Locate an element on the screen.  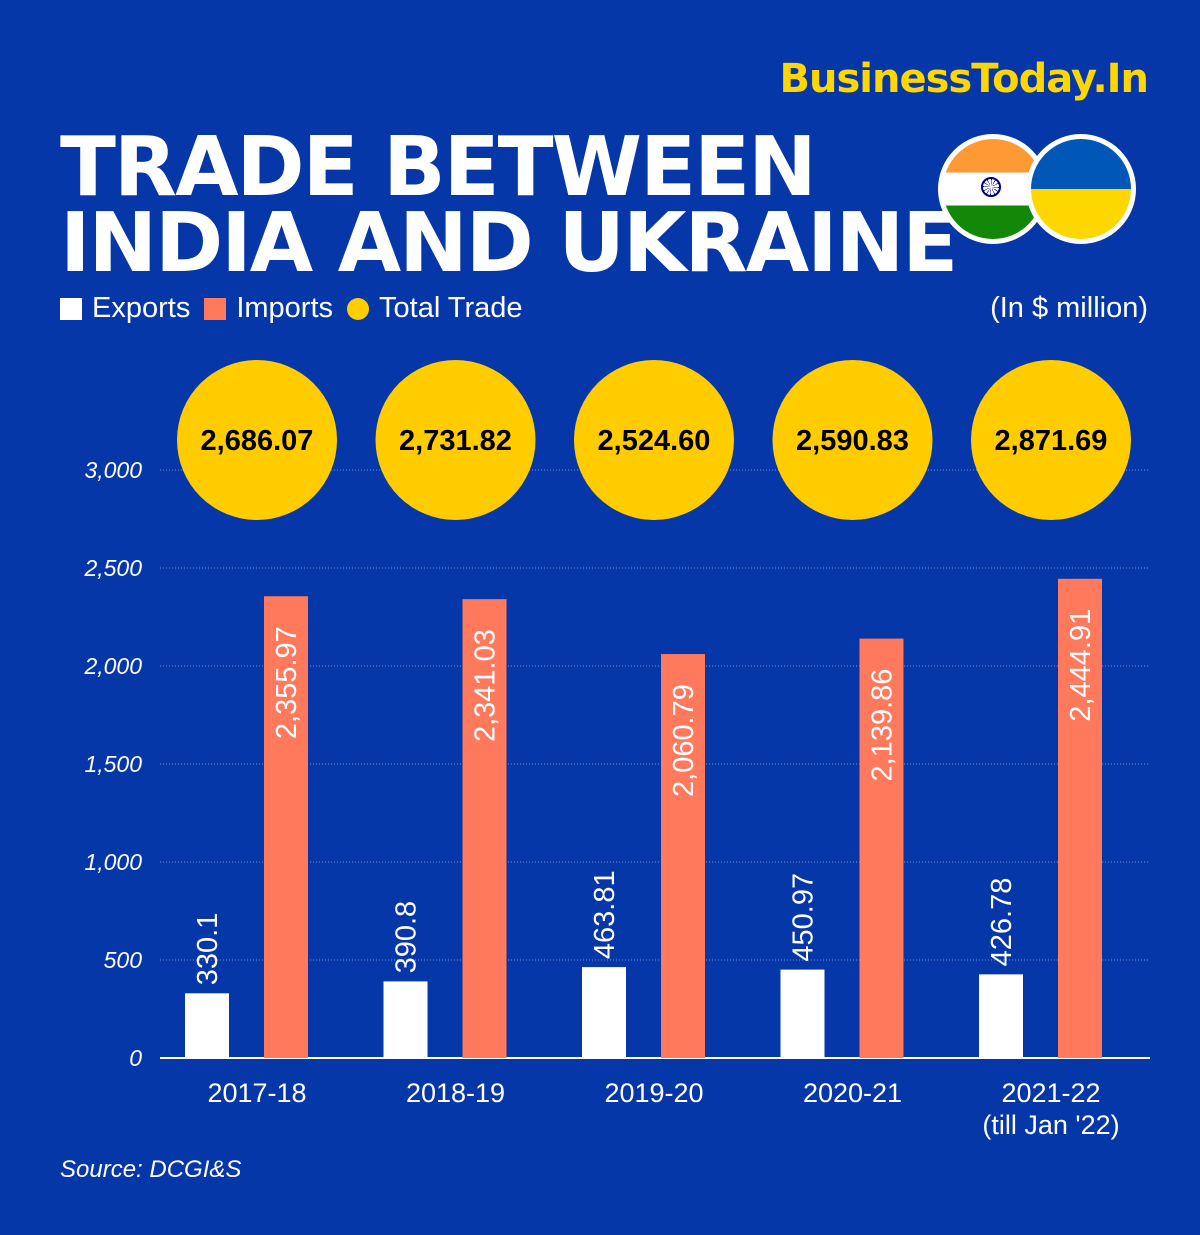
y-tick-label: 2,500 is located at coordinates (112, 568).